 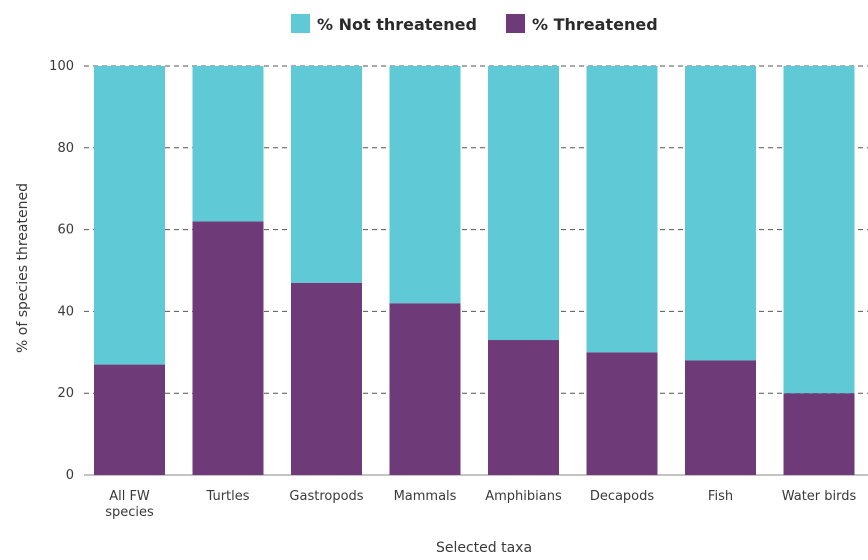 I want to click on legend: % Not threatened % Threatened, so click(x=474, y=24).